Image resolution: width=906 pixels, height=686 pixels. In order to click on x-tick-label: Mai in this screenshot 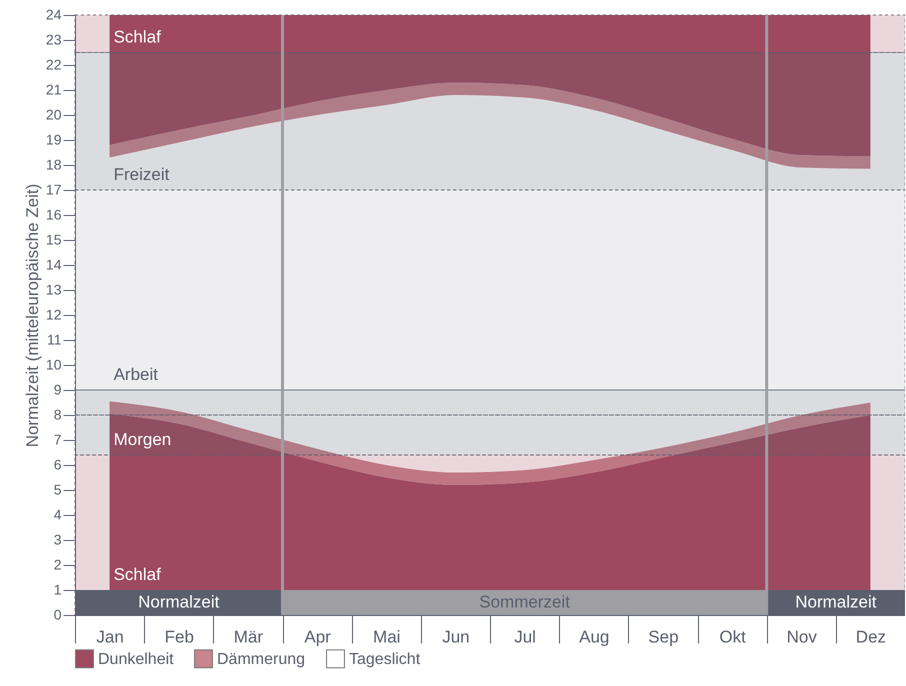, I will do `click(386, 637)`.